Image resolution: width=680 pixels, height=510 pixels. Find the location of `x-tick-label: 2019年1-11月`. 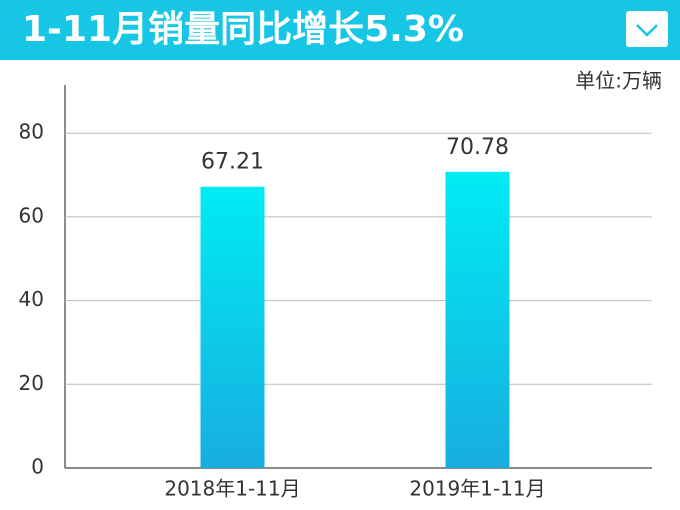

x-tick-label: 2019年1-11月 is located at coordinates (477, 489).